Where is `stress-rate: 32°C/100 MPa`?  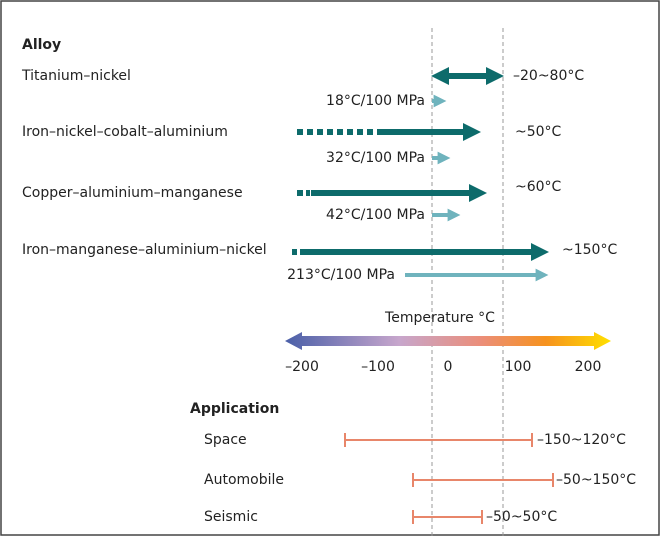 stress-rate: 32°C/100 MPa is located at coordinates (375, 158).